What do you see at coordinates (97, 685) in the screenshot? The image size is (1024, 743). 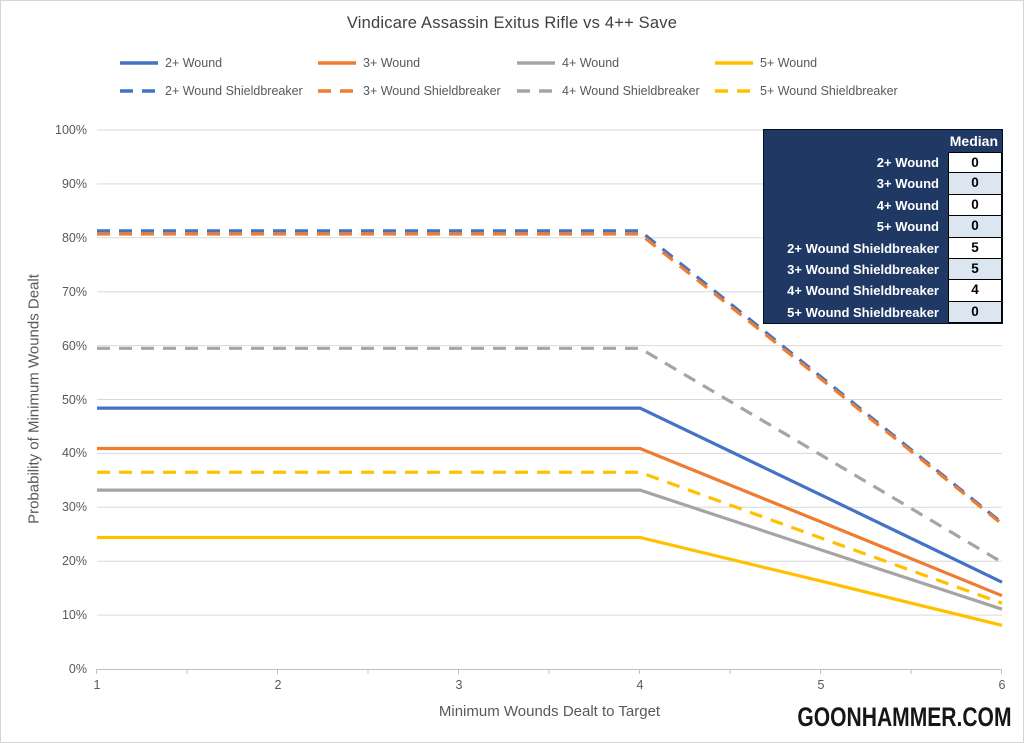 I see `x-tick-label: 1` at bounding box center [97, 685].